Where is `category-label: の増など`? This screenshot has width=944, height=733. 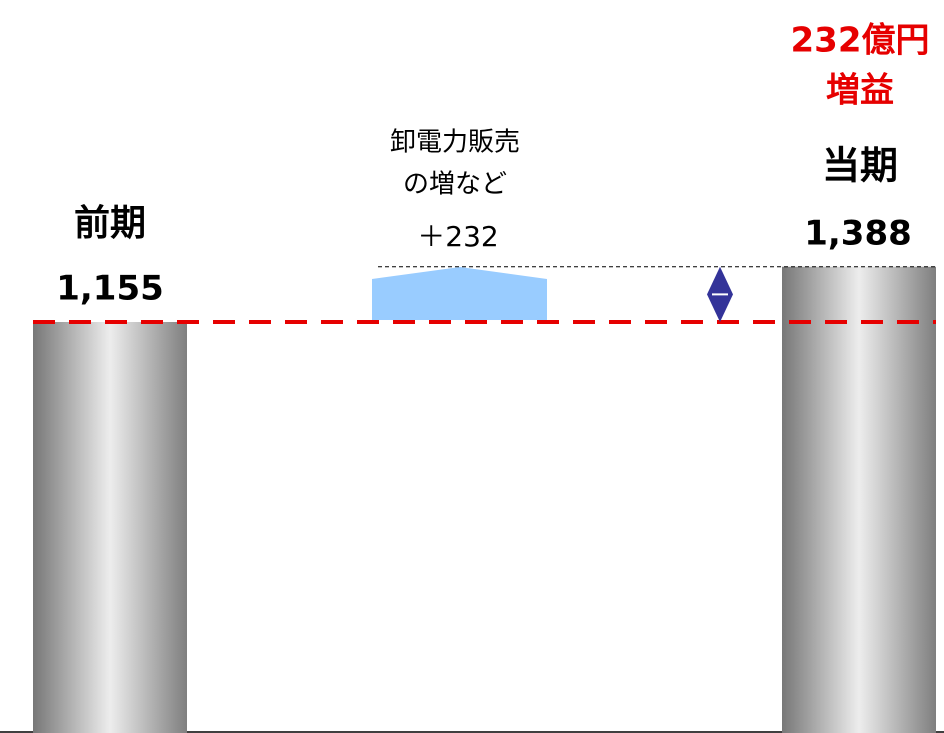
category-label: の増など is located at coordinates (455, 185).